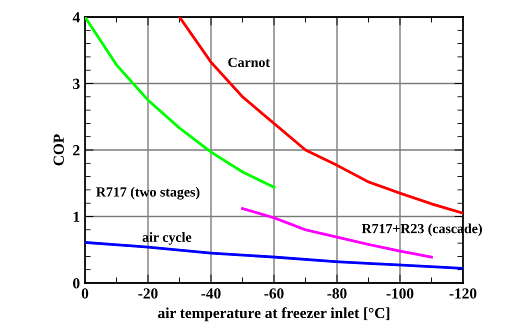  I want to click on y-tick-label: 1, so click(77, 217).